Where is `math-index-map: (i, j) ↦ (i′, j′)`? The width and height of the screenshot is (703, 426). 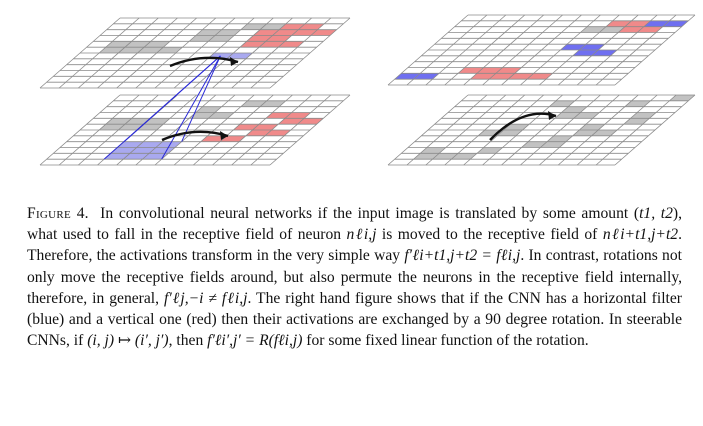
math-index-map: (i, j) ↦ (i′, j′) is located at coordinates (128, 341).